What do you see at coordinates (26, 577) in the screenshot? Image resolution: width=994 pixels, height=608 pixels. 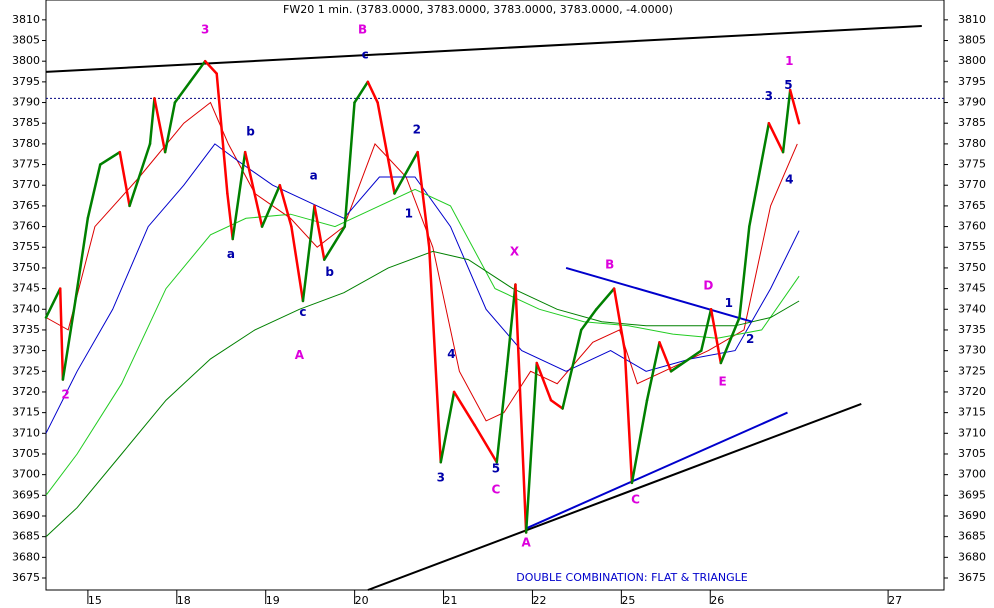 I see `y-tick-label: 3675` at bounding box center [26, 577].